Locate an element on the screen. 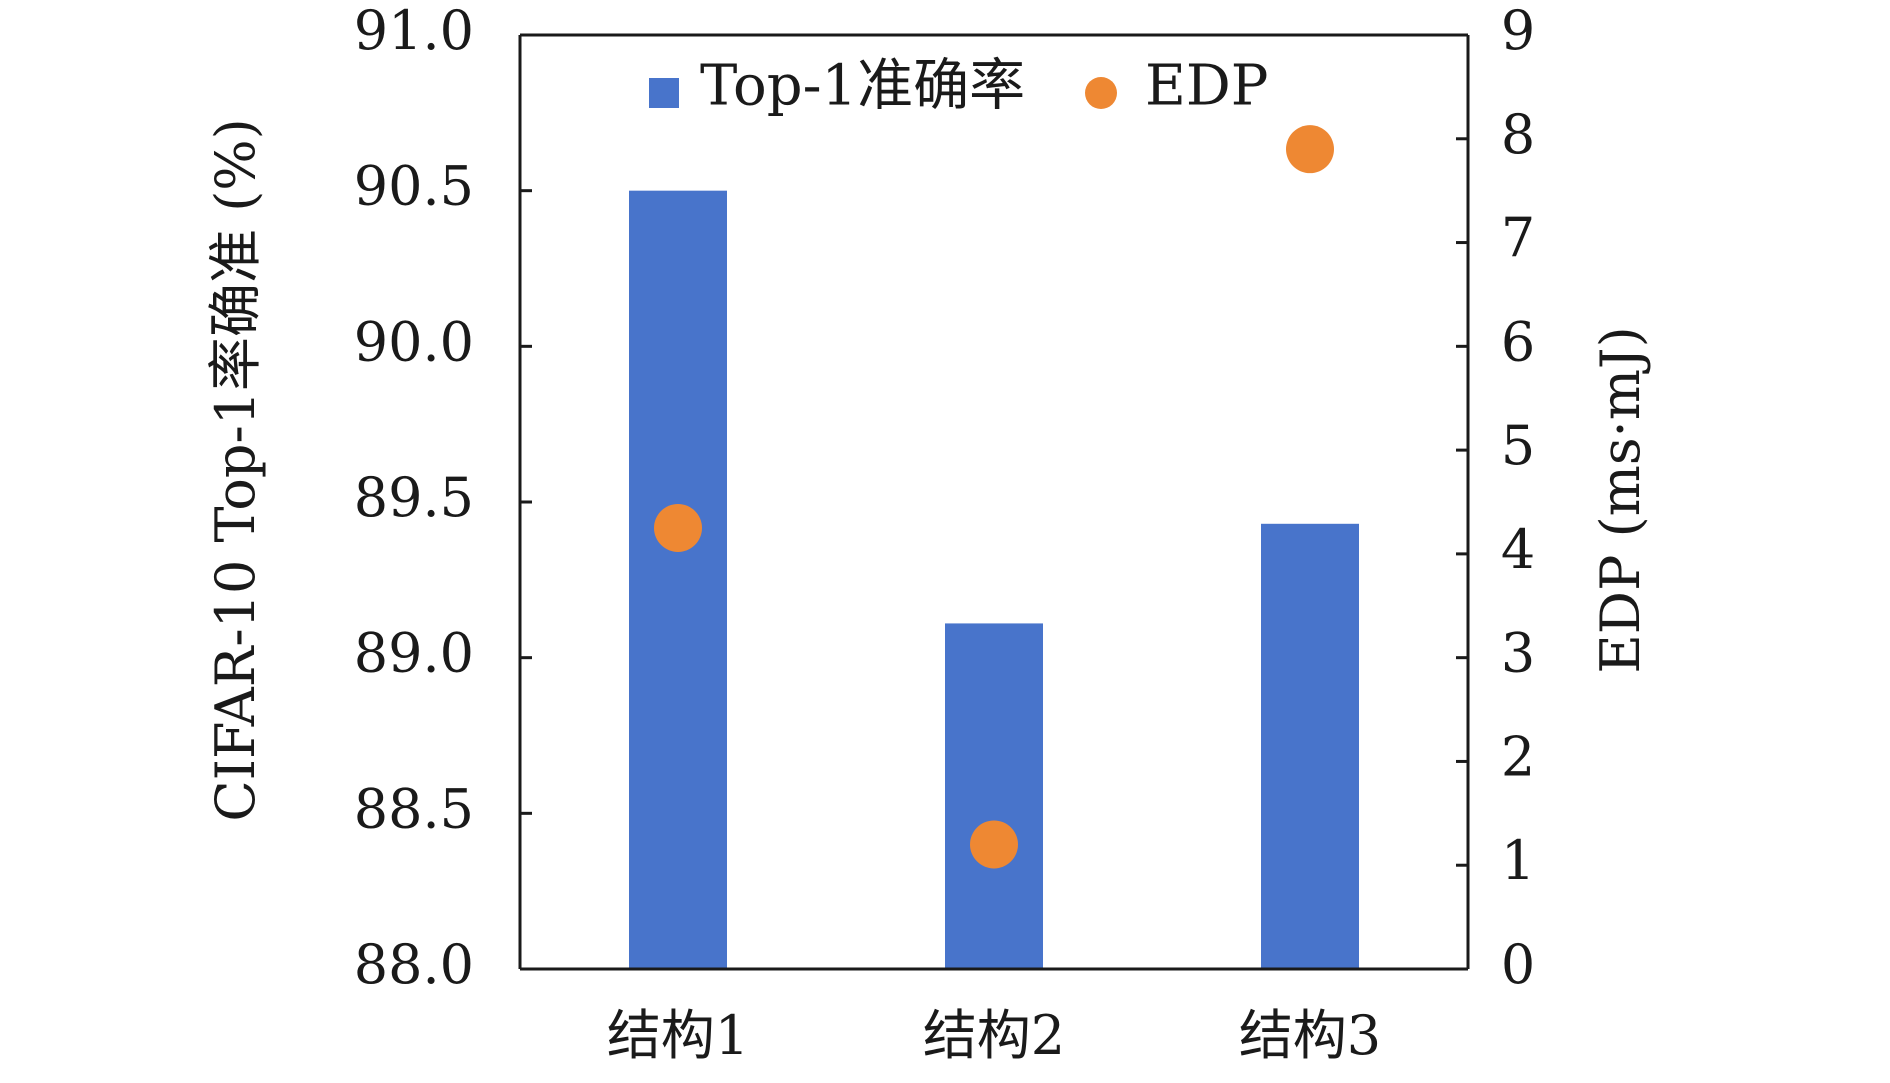 This screenshot has height=1083, width=1890. x-tick-label-1: 结构1 is located at coordinates (678, 1035).